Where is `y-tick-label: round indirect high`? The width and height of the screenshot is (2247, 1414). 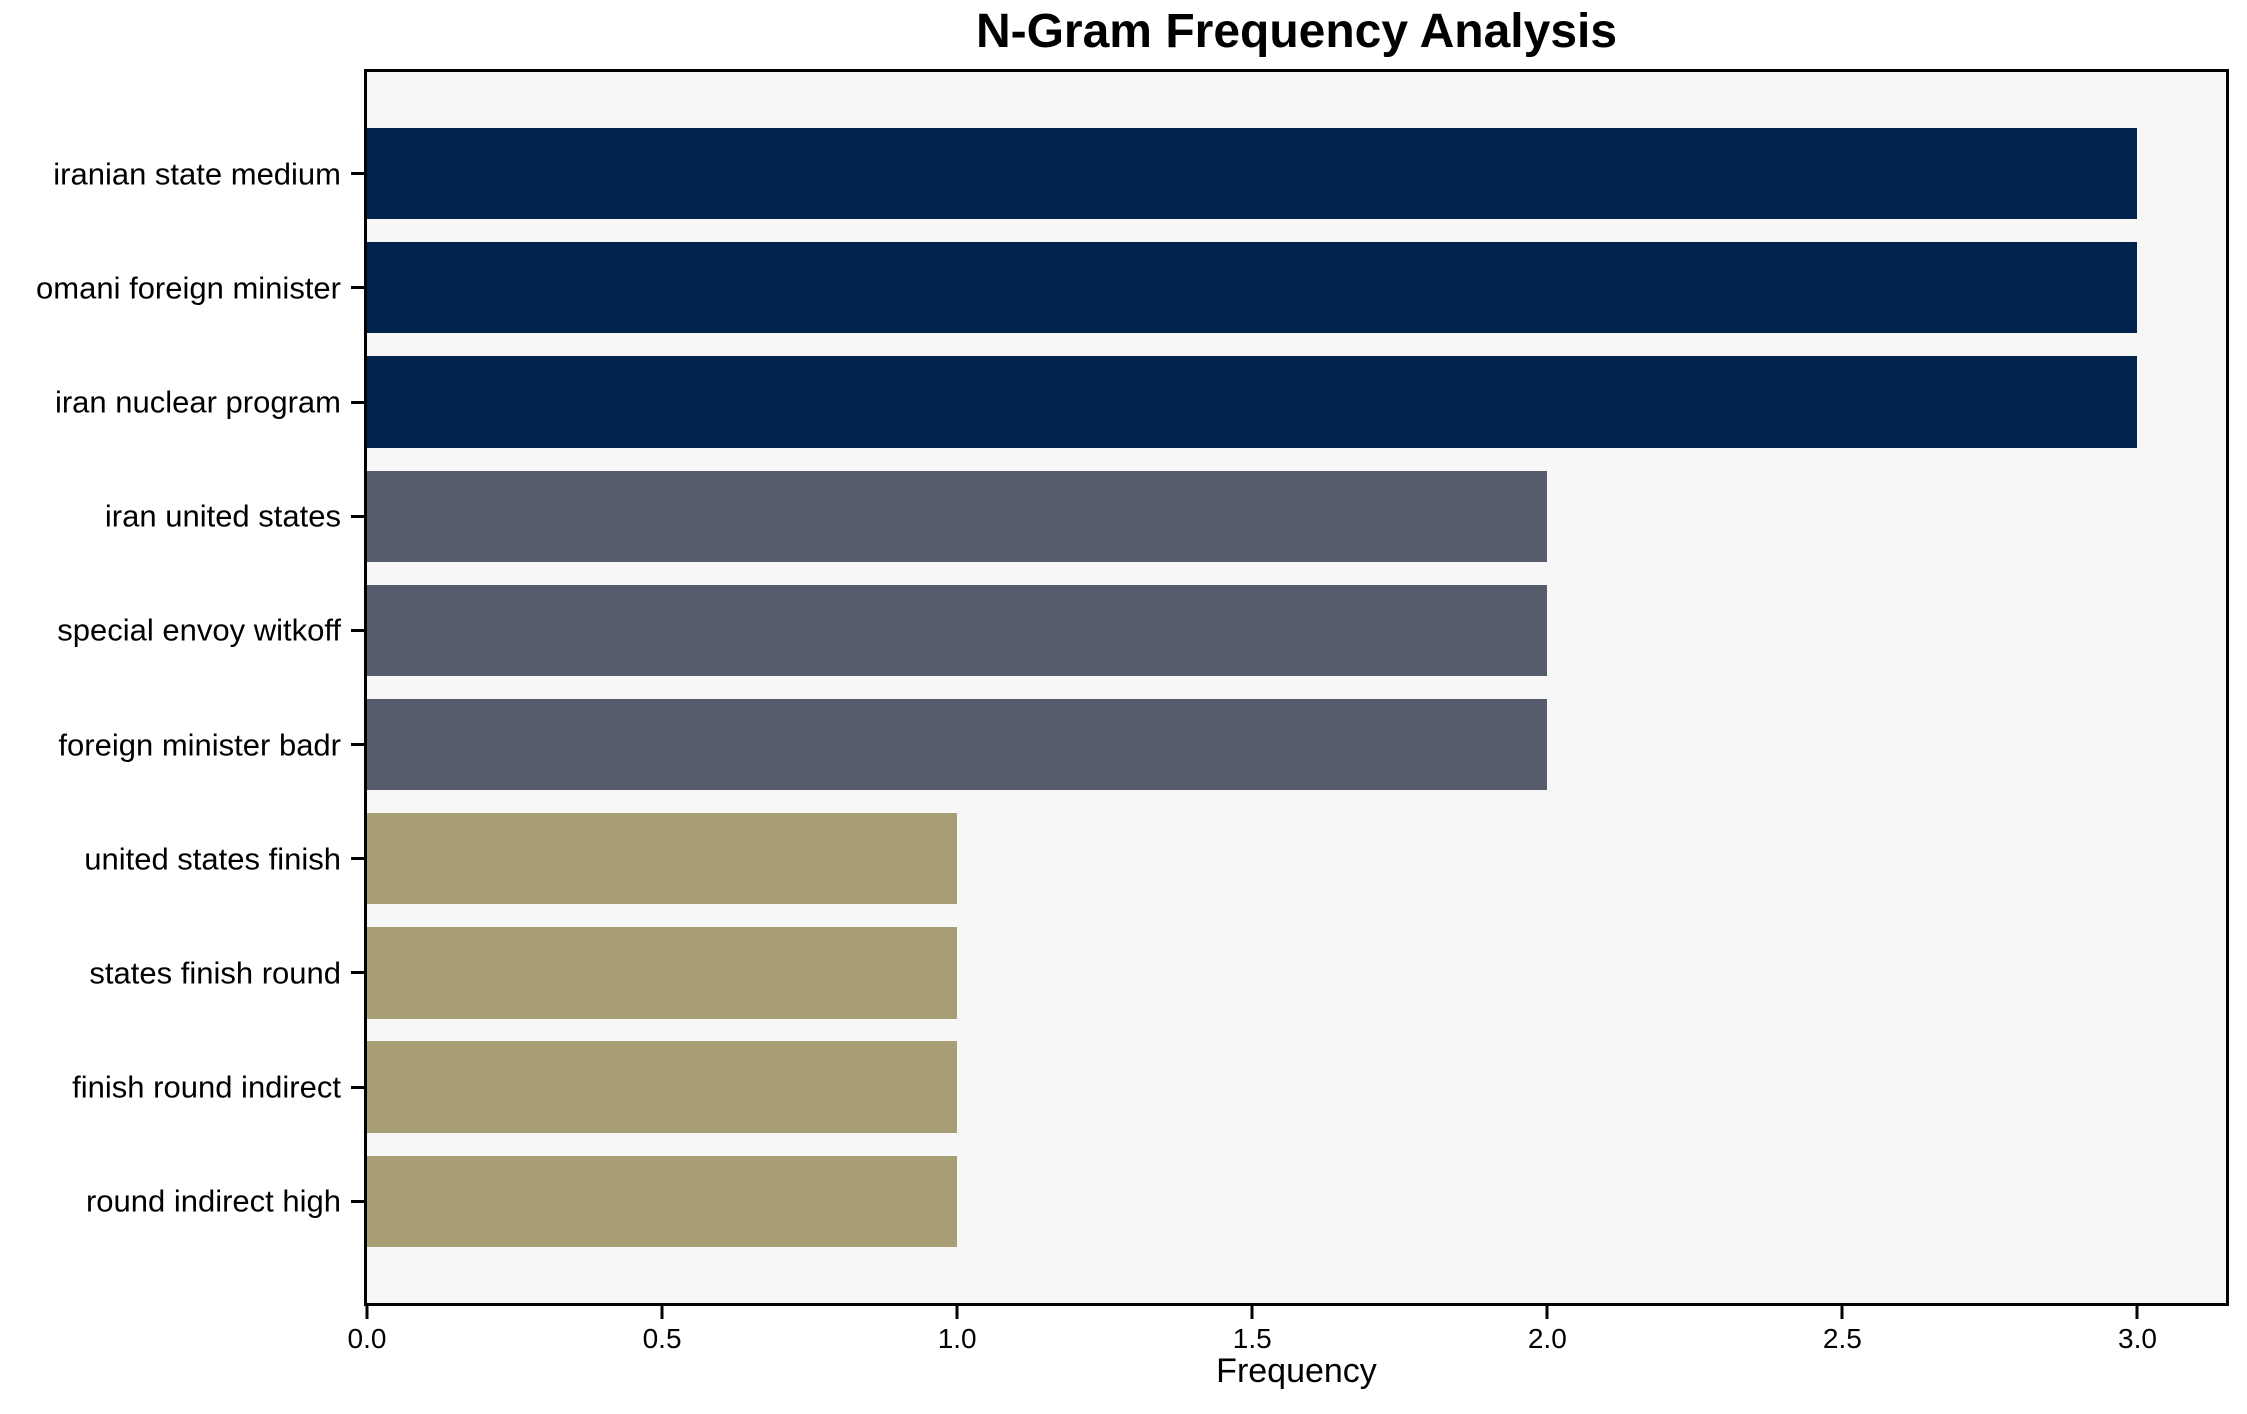
y-tick-label: round indirect high is located at coordinates (213, 1201).